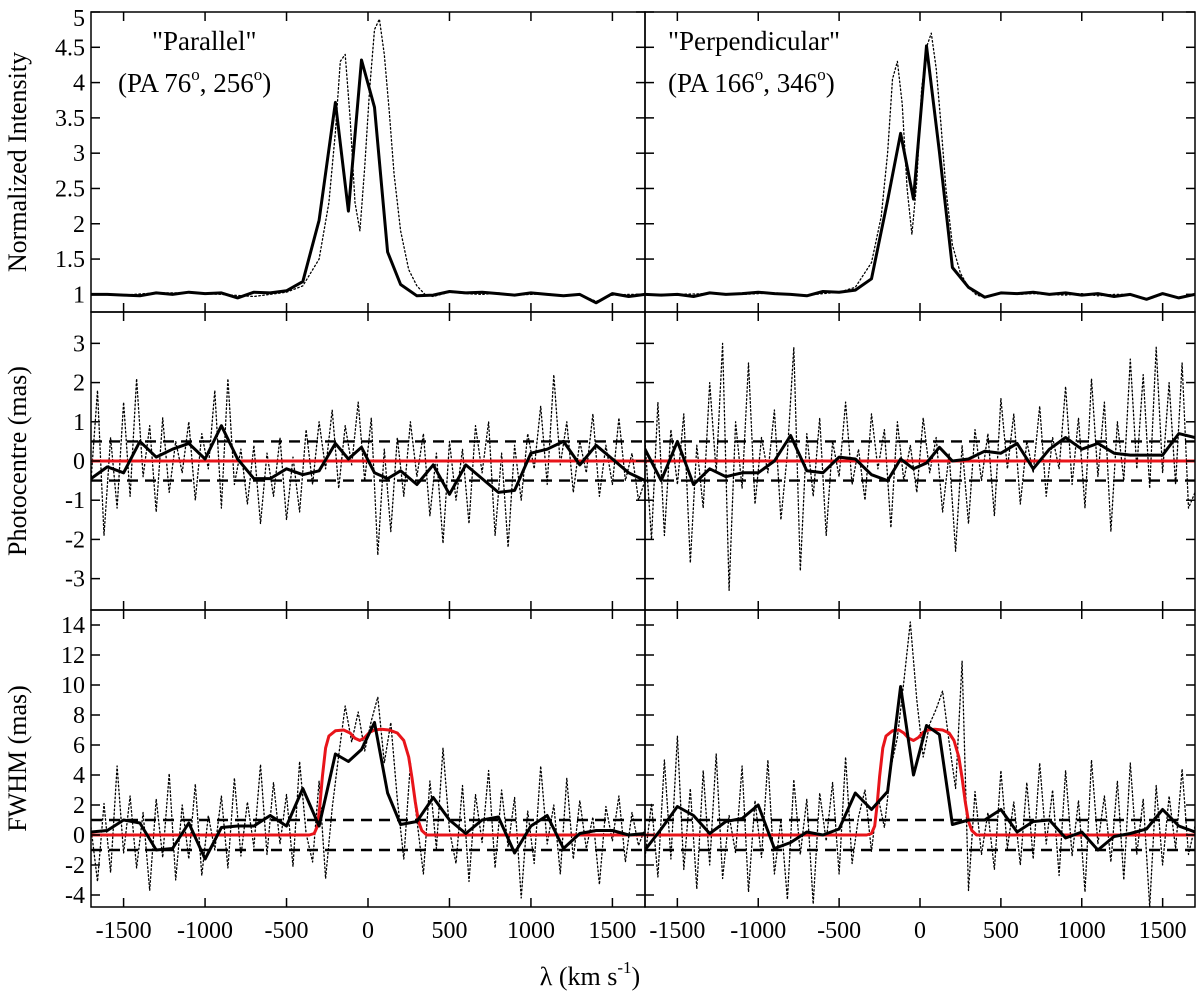  What do you see at coordinates (73, 686) in the screenshot?
I see `y-tick-label: 10` at bounding box center [73, 686].